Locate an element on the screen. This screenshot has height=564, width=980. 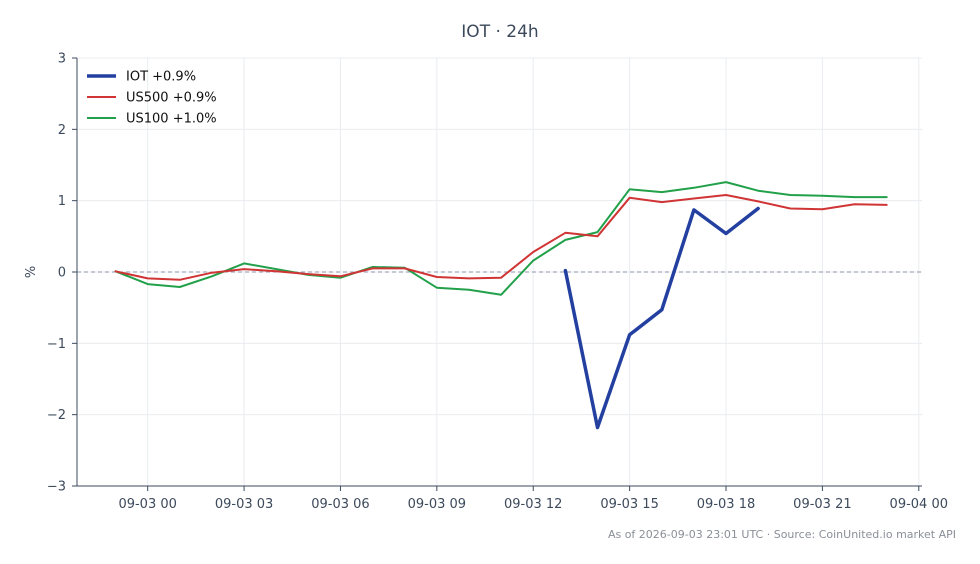
y-tick-label: −2 is located at coordinates (56, 415).